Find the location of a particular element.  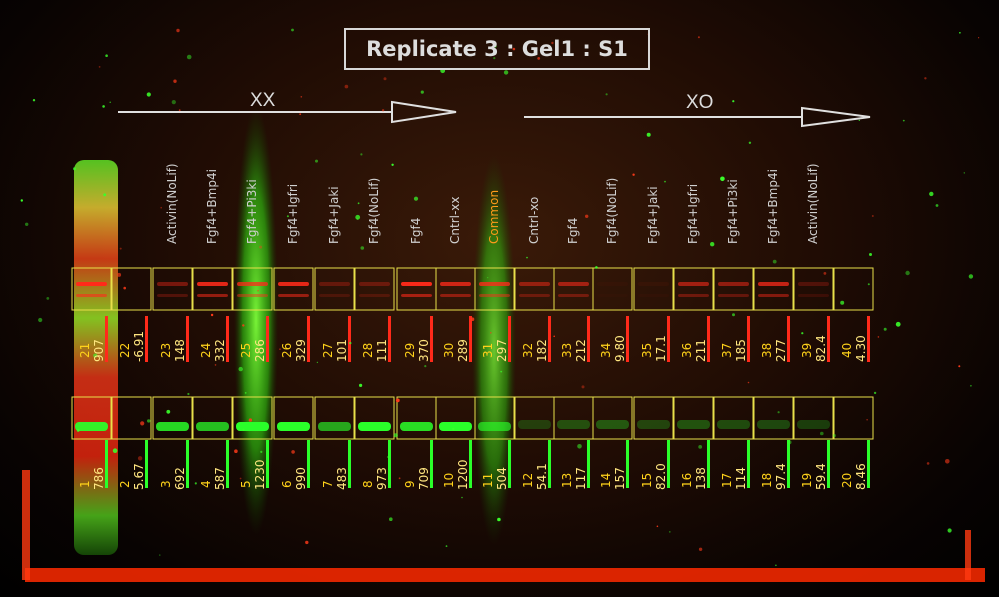

lane-label: Activin(NoLif) is located at coordinates (172, 203).